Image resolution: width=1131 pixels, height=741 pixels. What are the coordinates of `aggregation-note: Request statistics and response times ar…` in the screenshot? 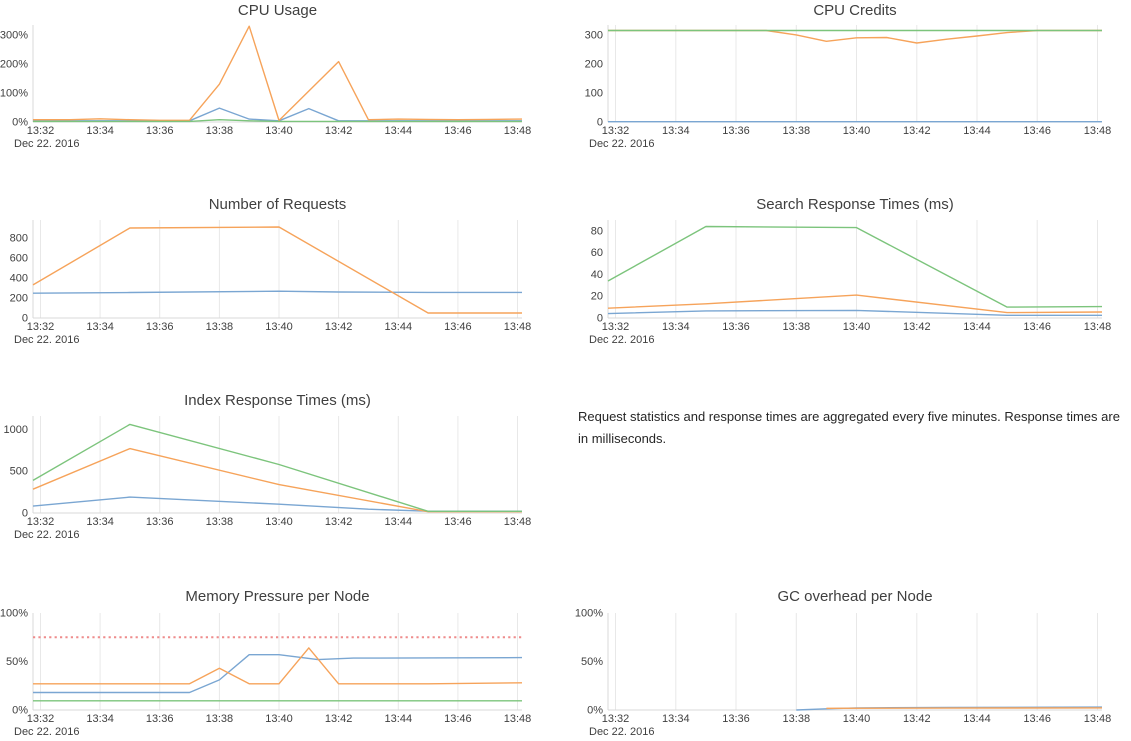 It's located at (849, 427).